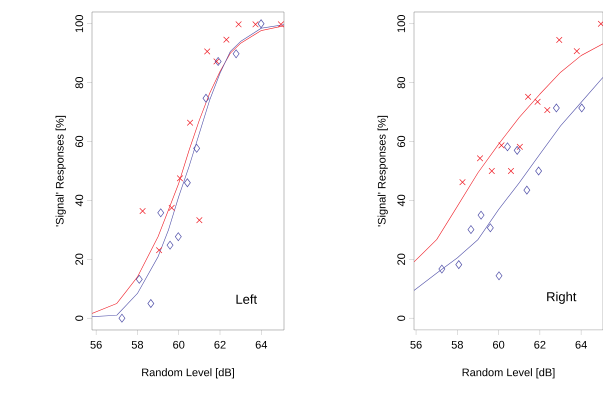 This screenshot has height=414, width=603. I want to click on annotation: Right, so click(561, 298).